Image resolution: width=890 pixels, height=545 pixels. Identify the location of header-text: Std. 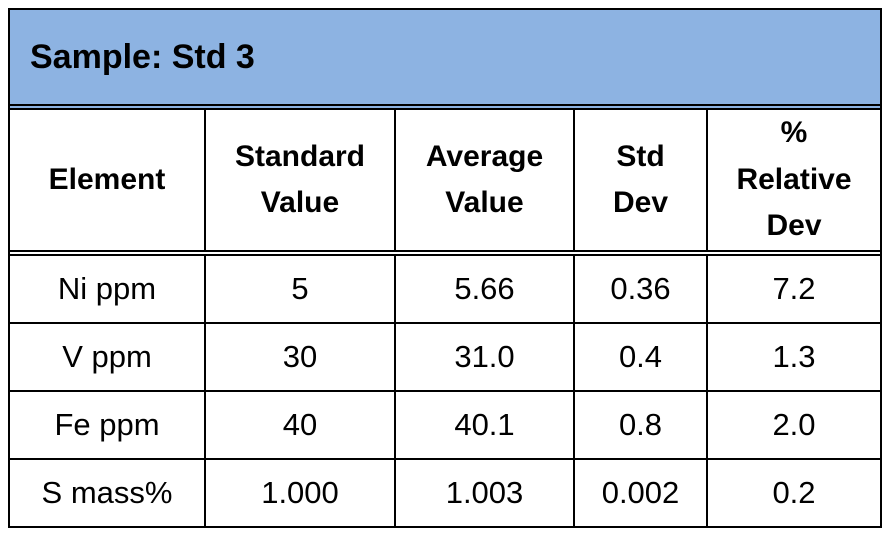
(640, 156).